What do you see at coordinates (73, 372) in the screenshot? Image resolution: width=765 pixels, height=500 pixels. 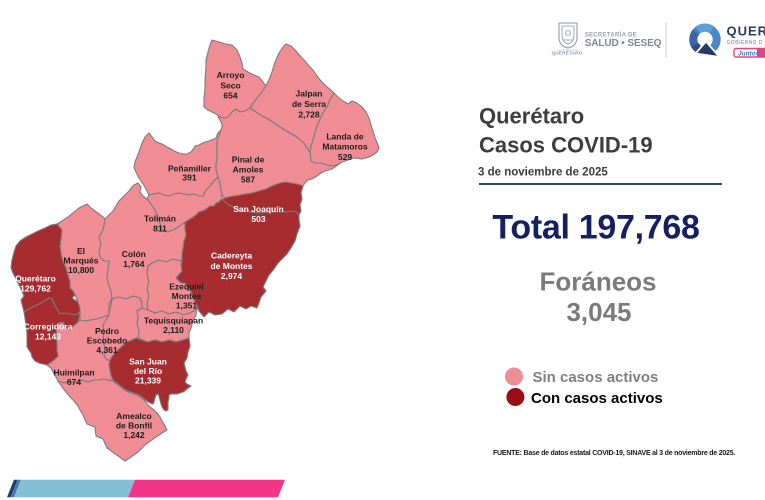 I see `svg-text: Huimilpan` at bounding box center [73, 372].